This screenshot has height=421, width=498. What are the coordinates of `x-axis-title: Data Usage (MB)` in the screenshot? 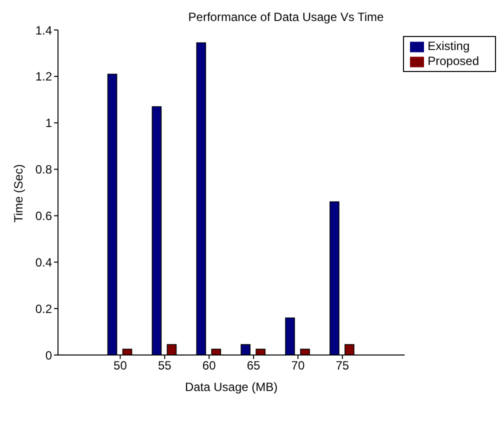 It's located at (231, 387).